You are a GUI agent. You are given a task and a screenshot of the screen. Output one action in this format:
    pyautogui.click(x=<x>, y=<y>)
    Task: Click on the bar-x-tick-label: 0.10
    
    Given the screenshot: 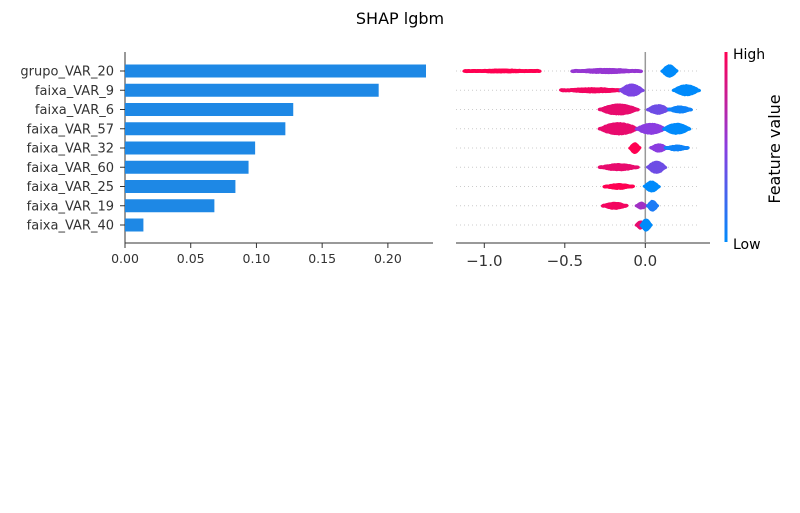 What is the action you would take?
    pyautogui.click(x=257, y=258)
    